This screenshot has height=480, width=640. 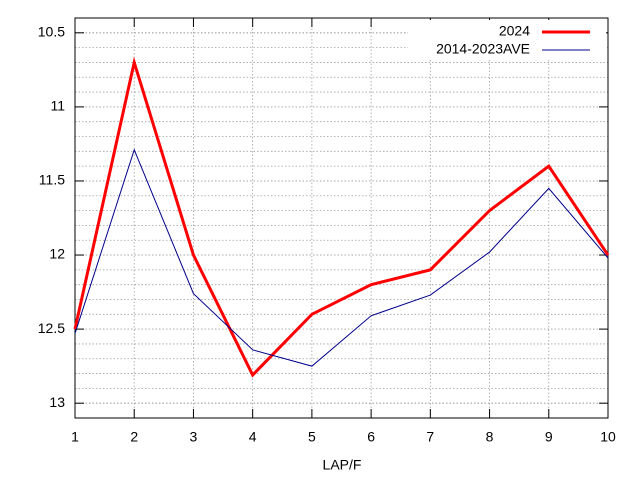 What do you see at coordinates (194, 437) in the screenshot?
I see `x-tick-label: 3` at bounding box center [194, 437].